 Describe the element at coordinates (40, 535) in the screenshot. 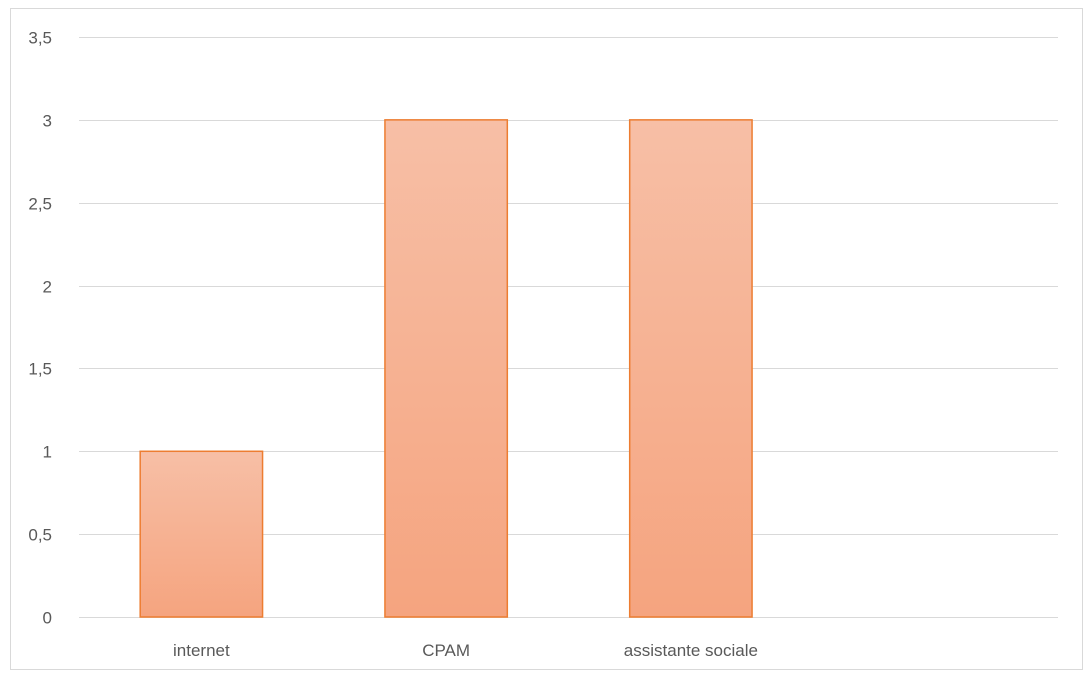

I see `y-tick-label: 0,5` at that location.